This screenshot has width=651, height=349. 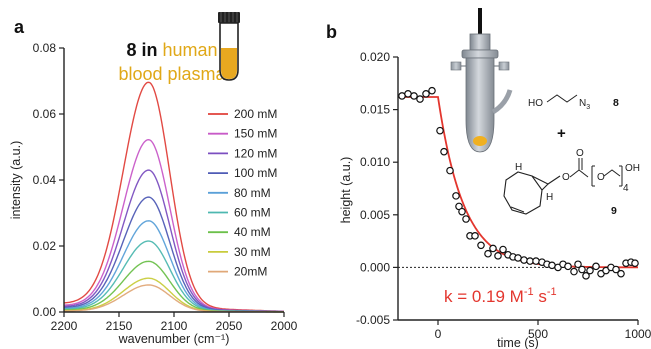 I want to click on legend-label: 60 mM, so click(x=252, y=213).